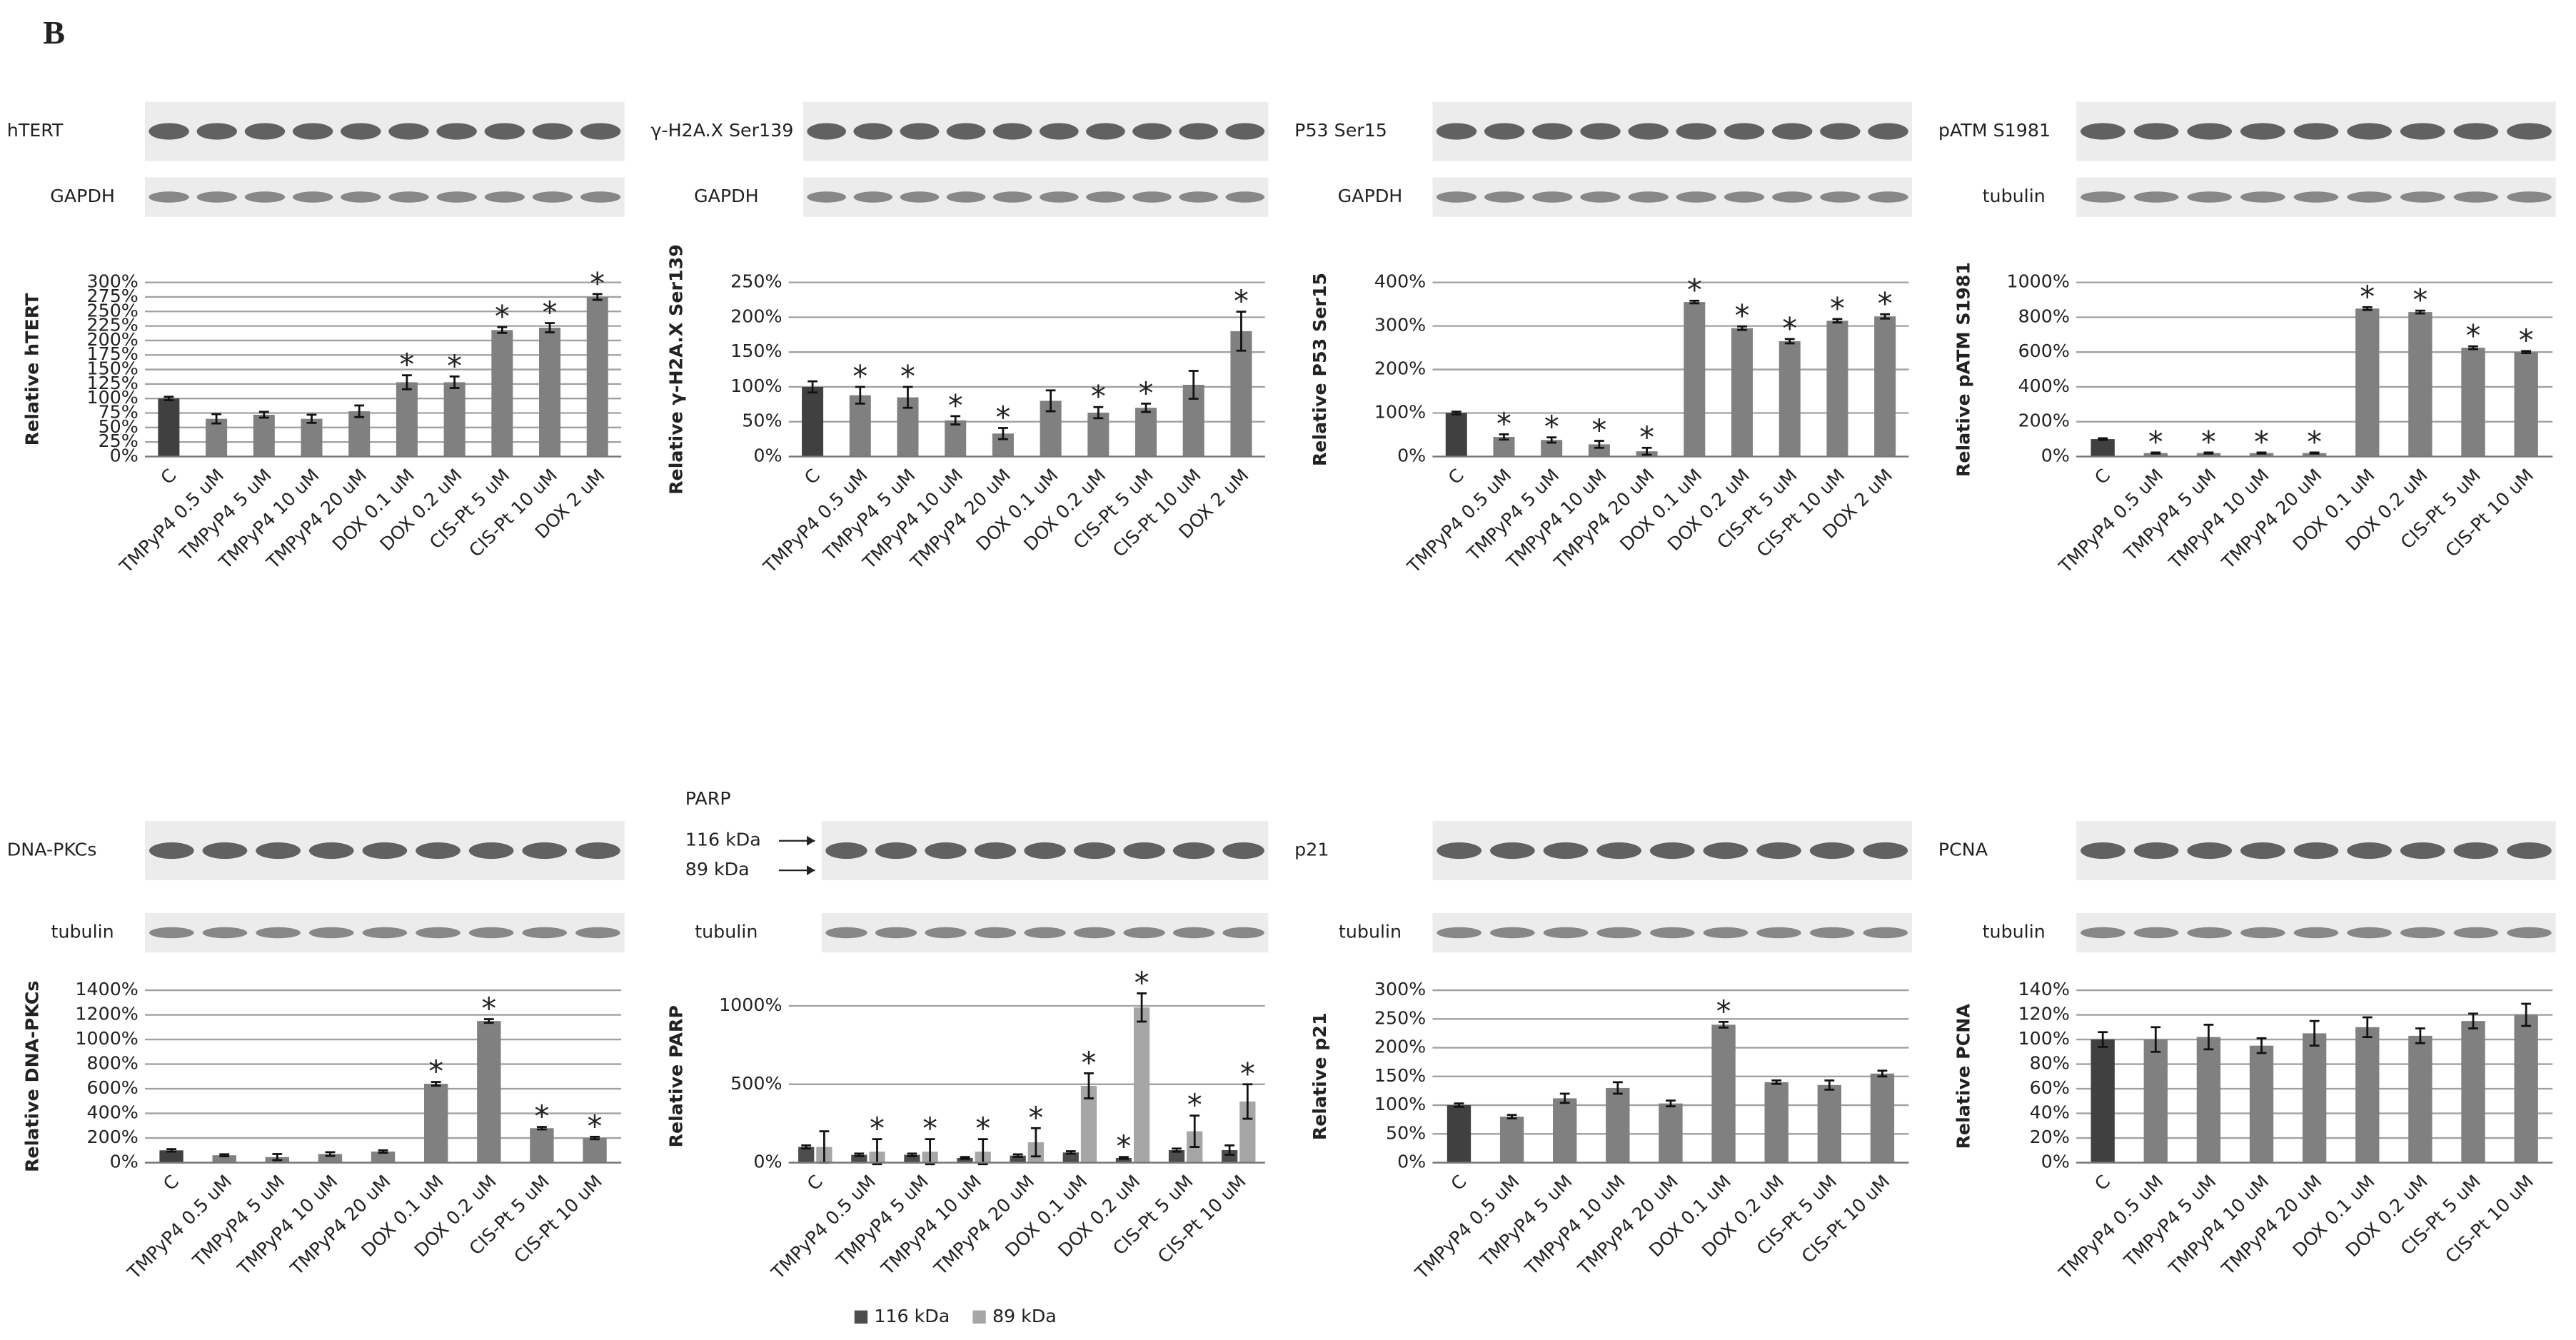 The height and width of the screenshot is (1340, 2576). Describe the element at coordinates (1400, 368) in the screenshot. I see `y-tick-label: 200%` at that location.